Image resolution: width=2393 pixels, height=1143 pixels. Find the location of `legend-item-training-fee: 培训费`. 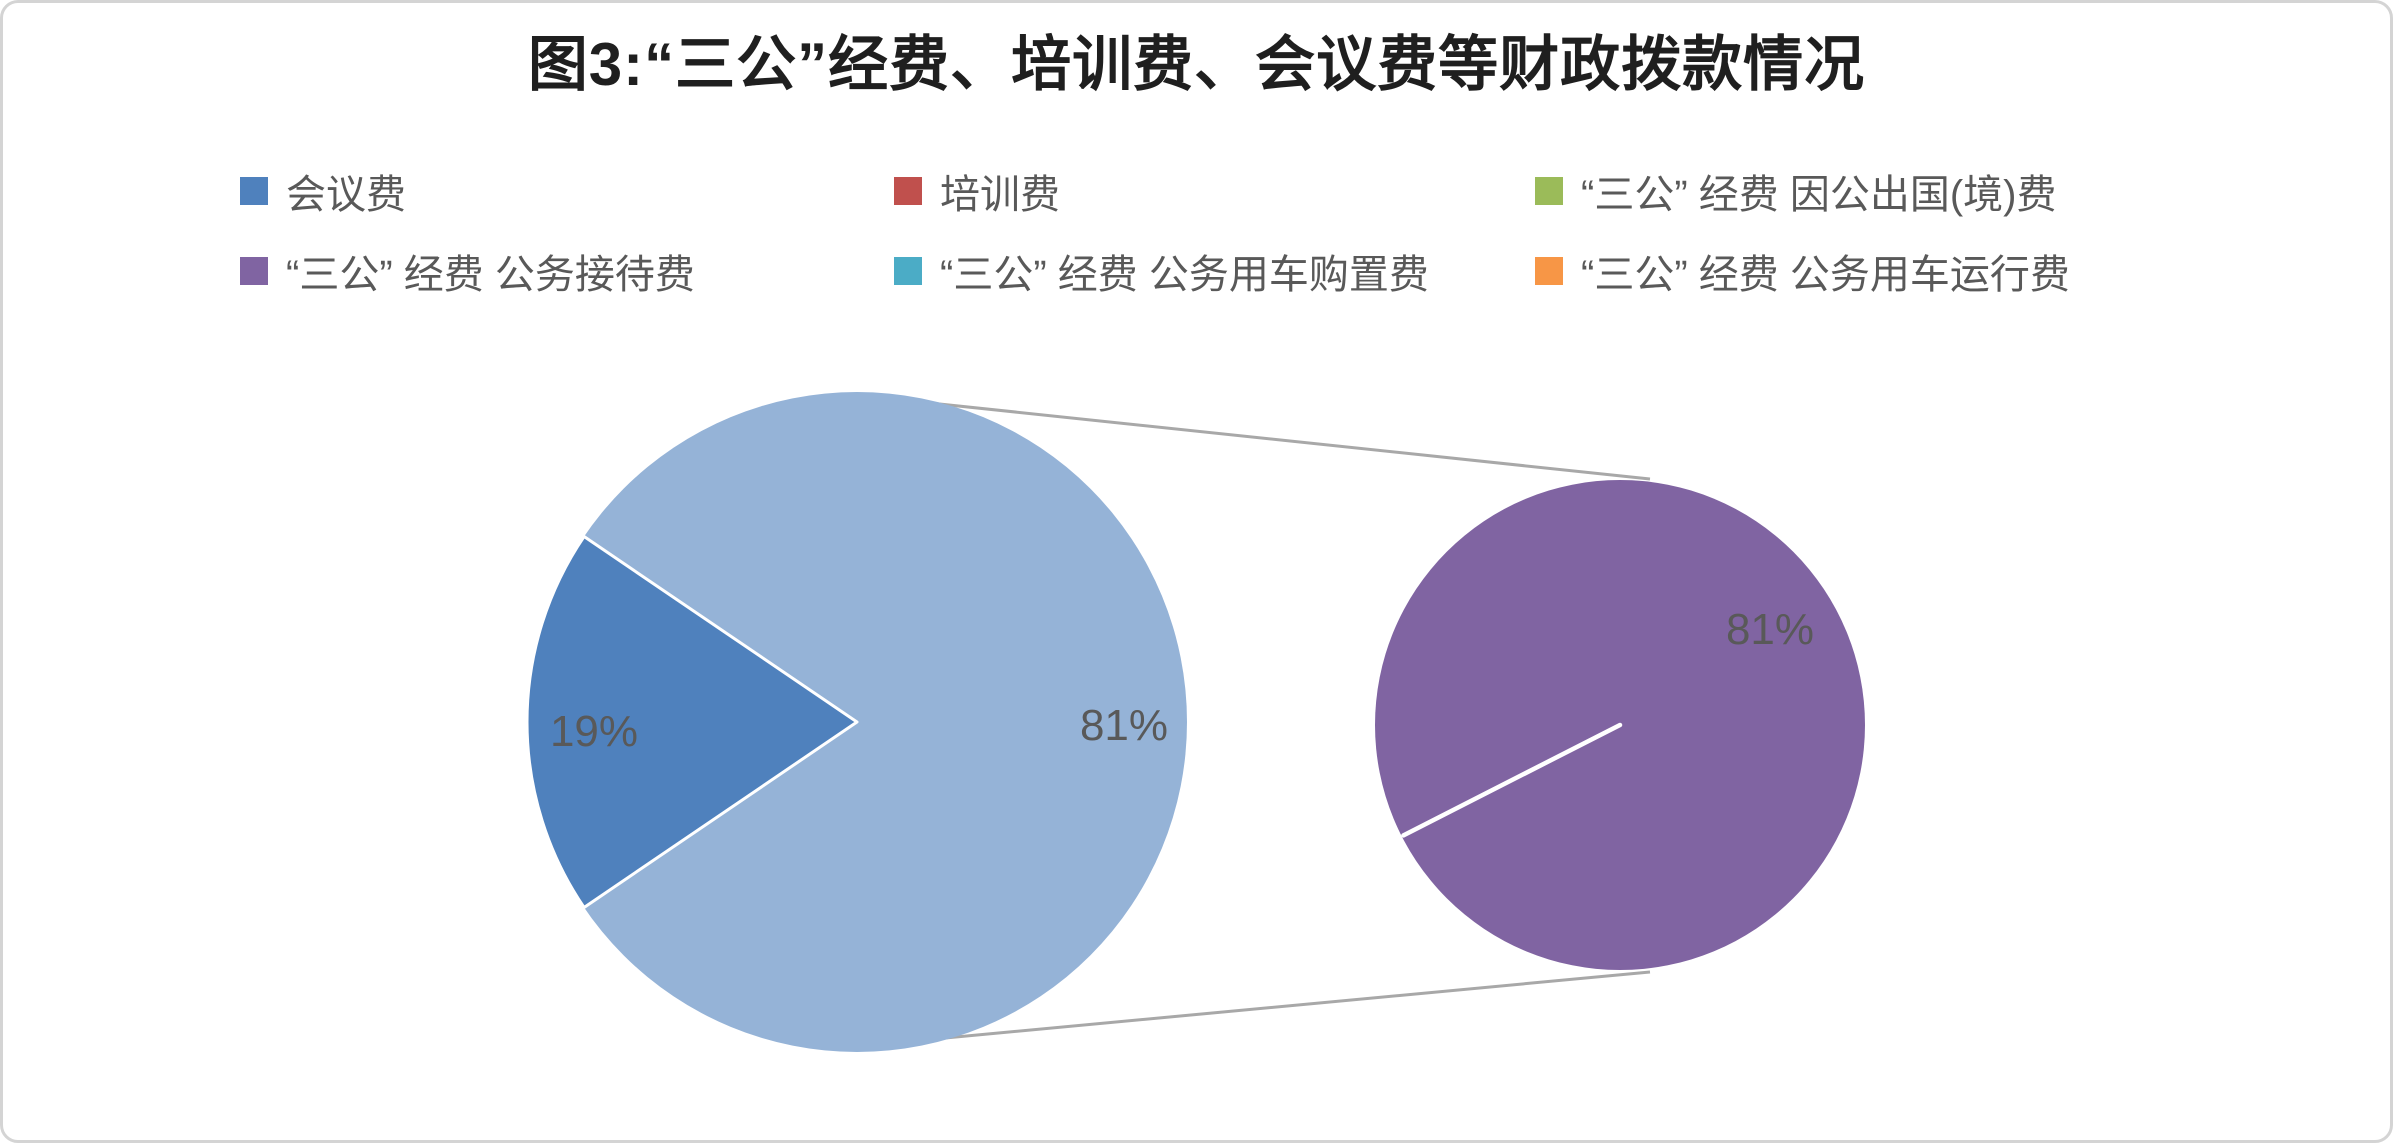

legend-item-training-fee: 培训费 is located at coordinates (1214, 191).